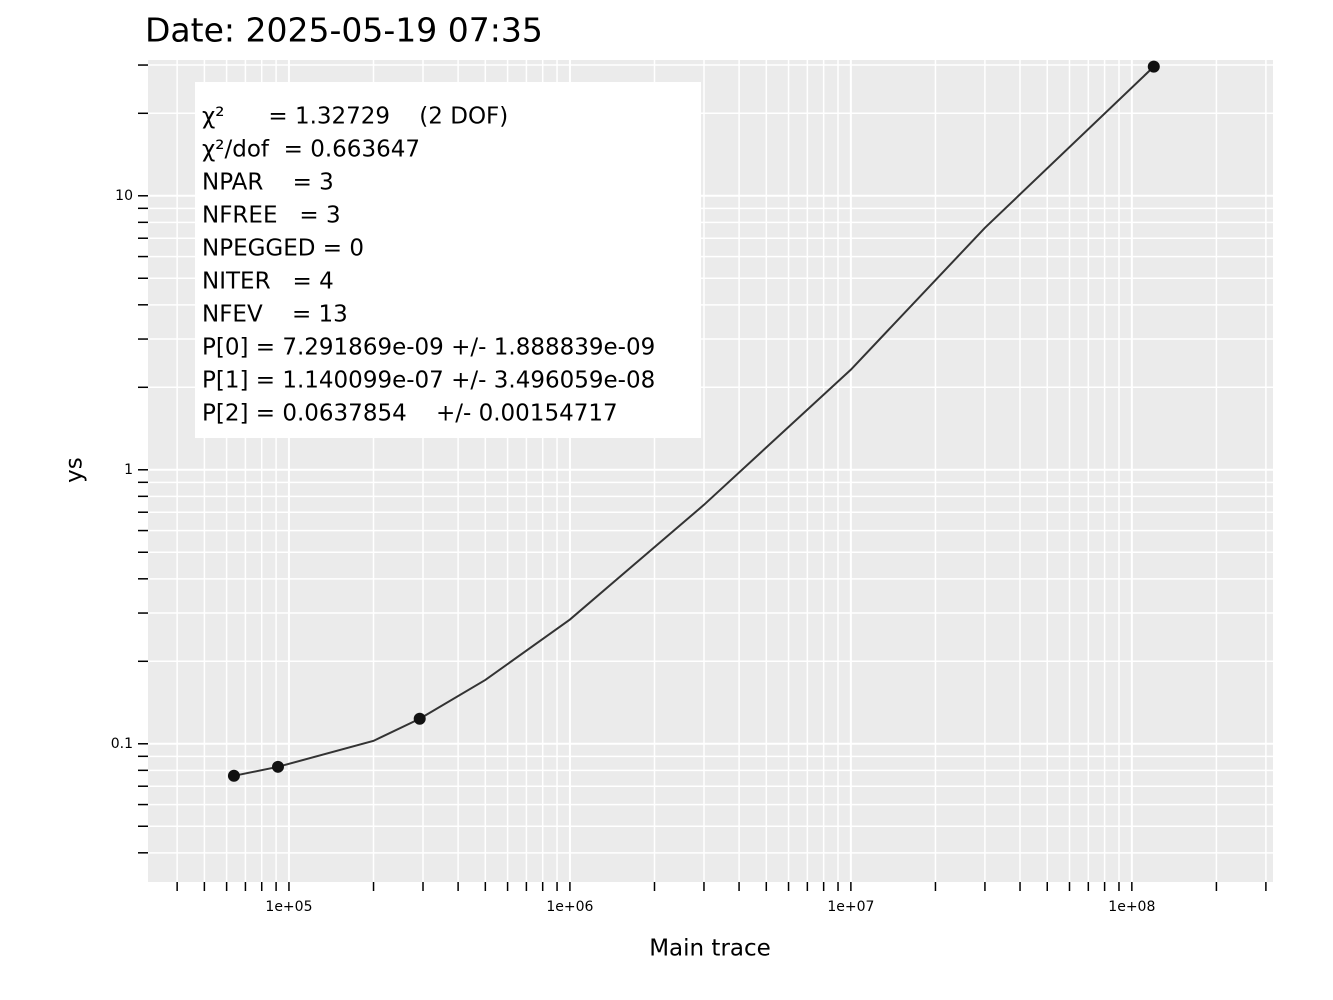 This screenshot has height=1000, width=1333. What do you see at coordinates (710, 949) in the screenshot?
I see `x-axis-label: Main trace` at bounding box center [710, 949].